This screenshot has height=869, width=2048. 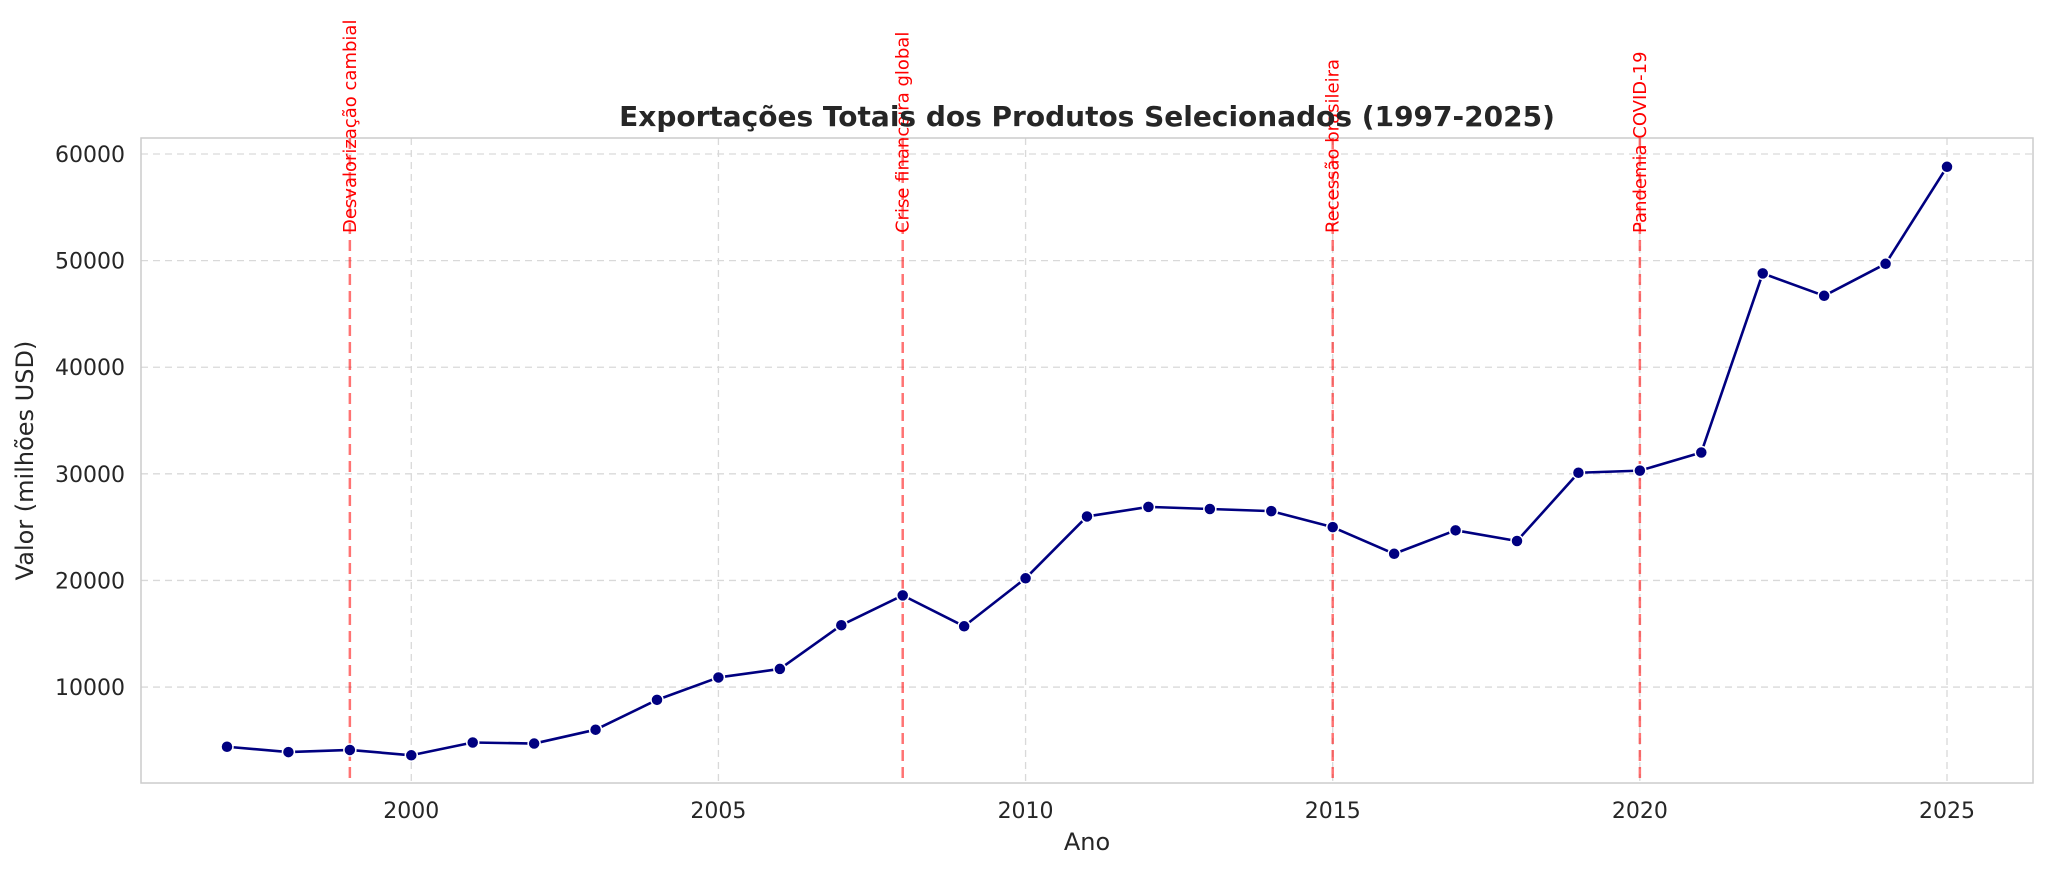 What do you see at coordinates (90, 368) in the screenshot?
I see `y-tick-label: 40000` at bounding box center [90, 368].